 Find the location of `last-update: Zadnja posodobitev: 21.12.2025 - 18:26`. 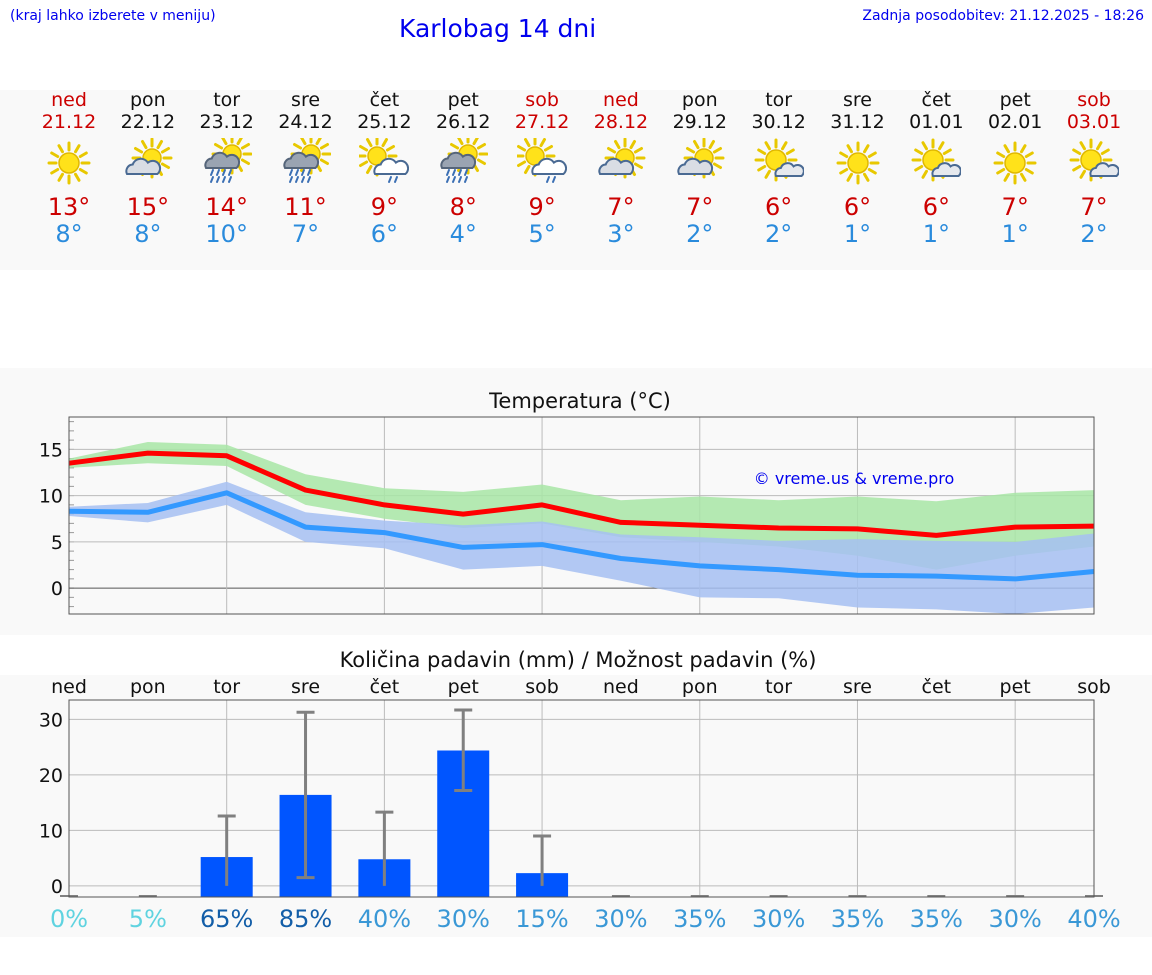

last-update: Zadnja posodobitev: 21.12.2025 - 18:26 is located at coordinates (1003, 16).